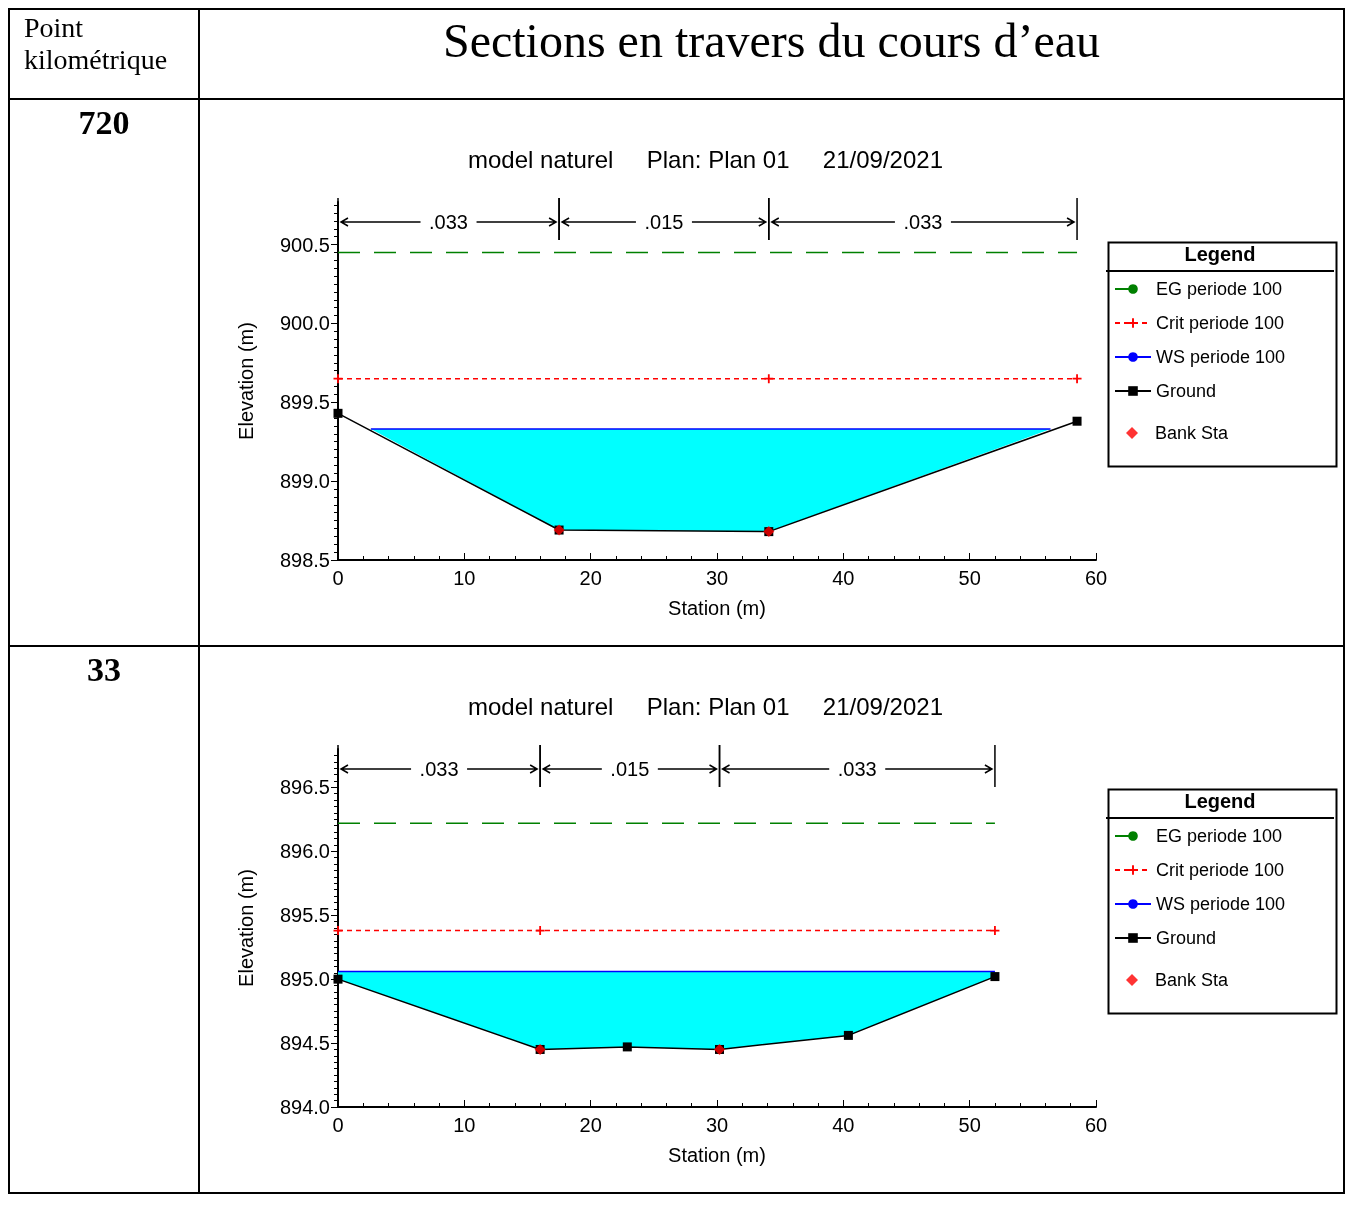  I want to click on y-tick-label: 896.0, so click(304, 851).